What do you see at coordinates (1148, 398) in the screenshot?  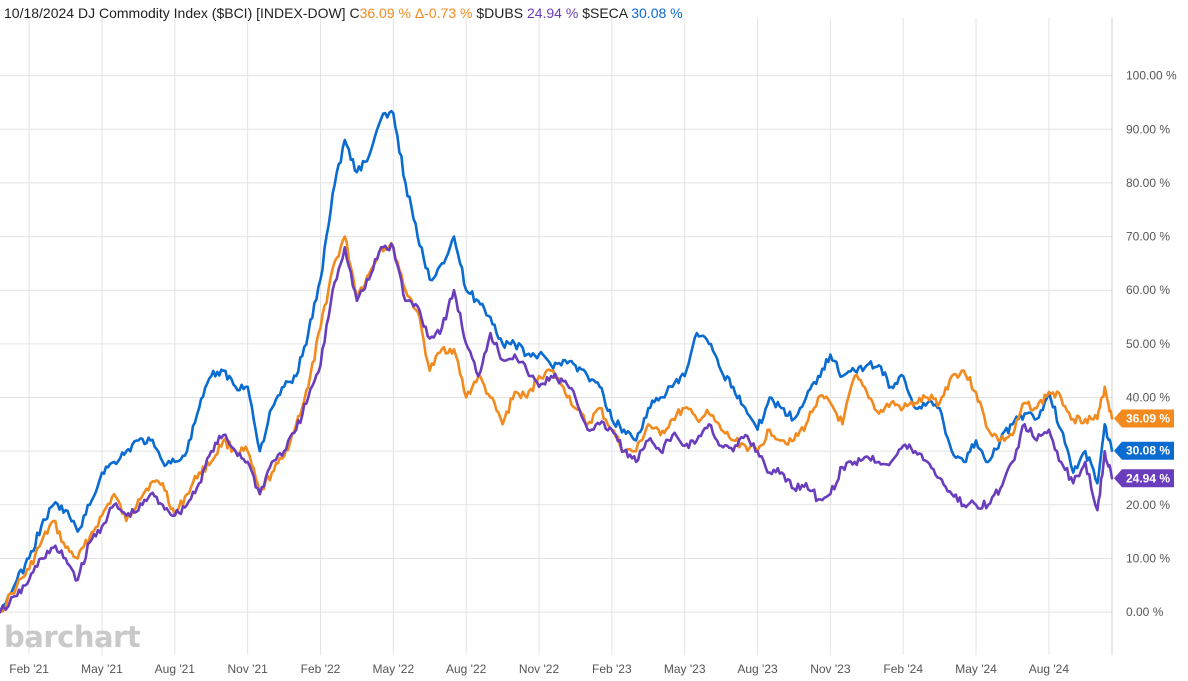 I see `y-tick-label: 40.00 %` at bounding box center [1148, 398].